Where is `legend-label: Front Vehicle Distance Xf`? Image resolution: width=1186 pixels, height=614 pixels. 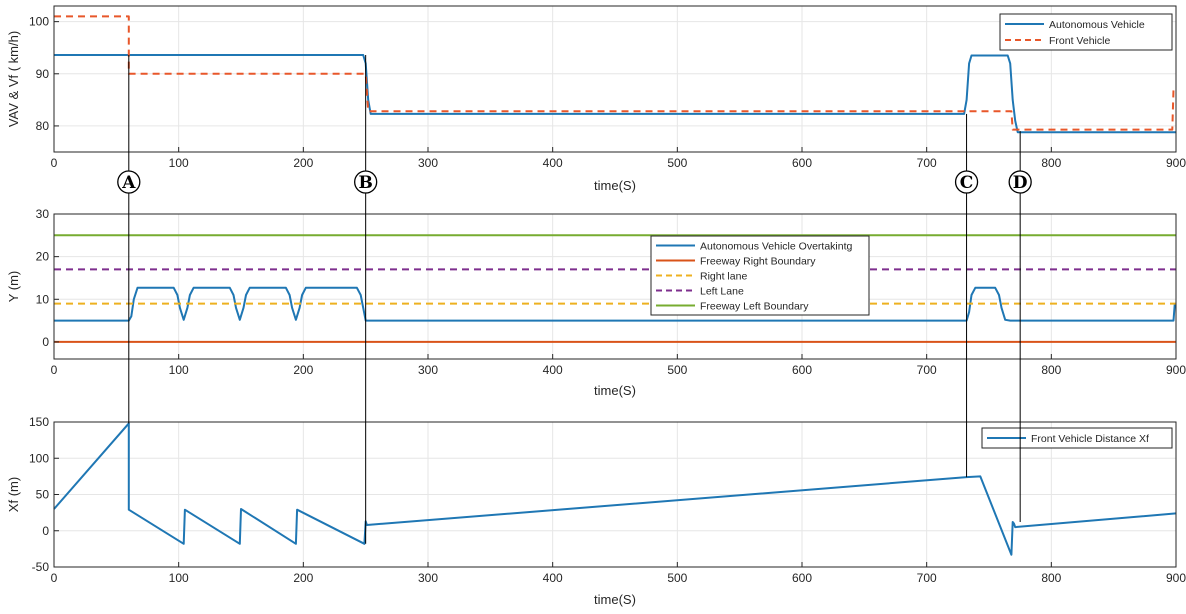 legend-label: Front Vehicle Distance Xf is located at coordinates (1090, 439).